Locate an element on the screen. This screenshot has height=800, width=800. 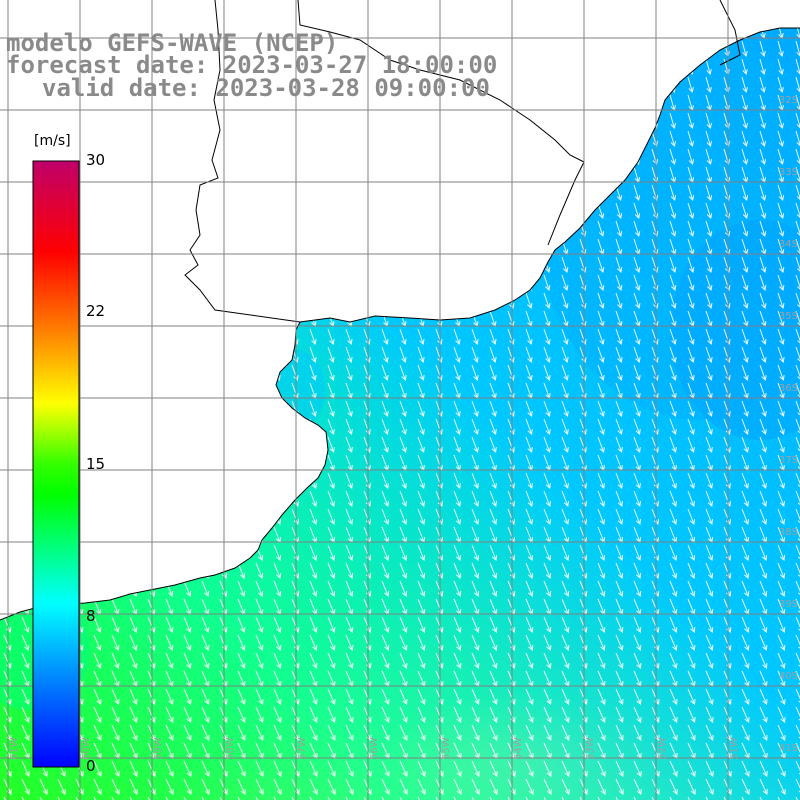
latitude-label: 34S is located at coordinates (788, 244).